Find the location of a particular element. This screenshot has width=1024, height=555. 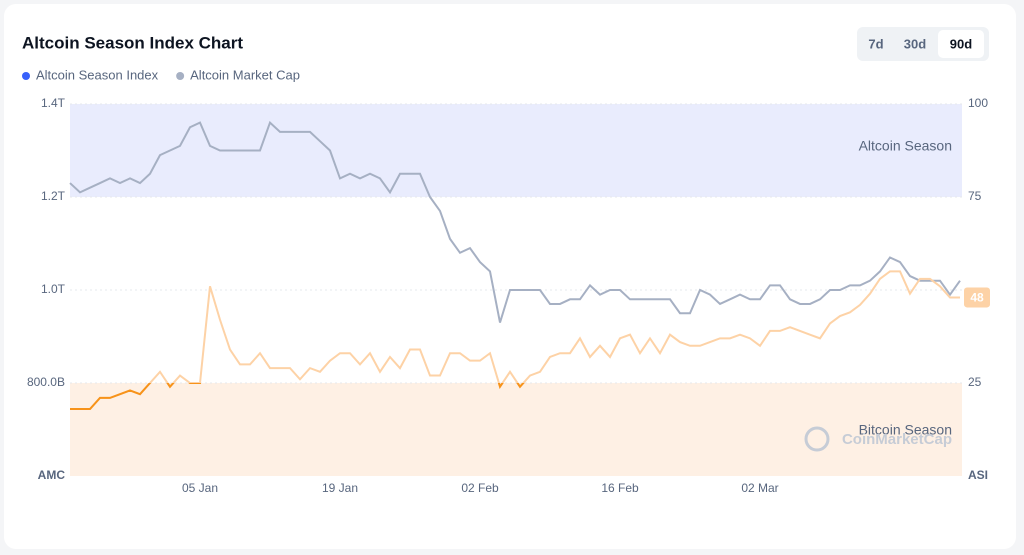

range-button: 90d is located at coordinates (961, 43).